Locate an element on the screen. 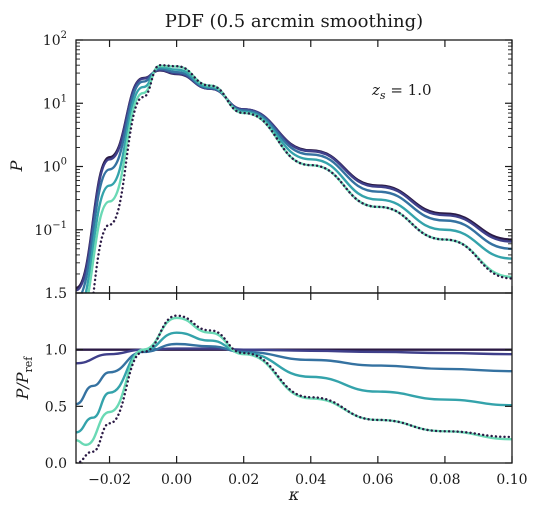  top-y-tick-label: 10¹ is located at coordinates (55, 102).